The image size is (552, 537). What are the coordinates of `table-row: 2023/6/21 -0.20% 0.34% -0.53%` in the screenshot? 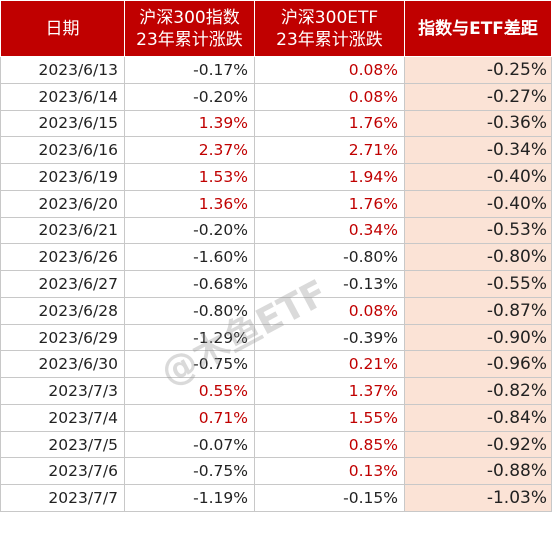 It's located at (276, 230).